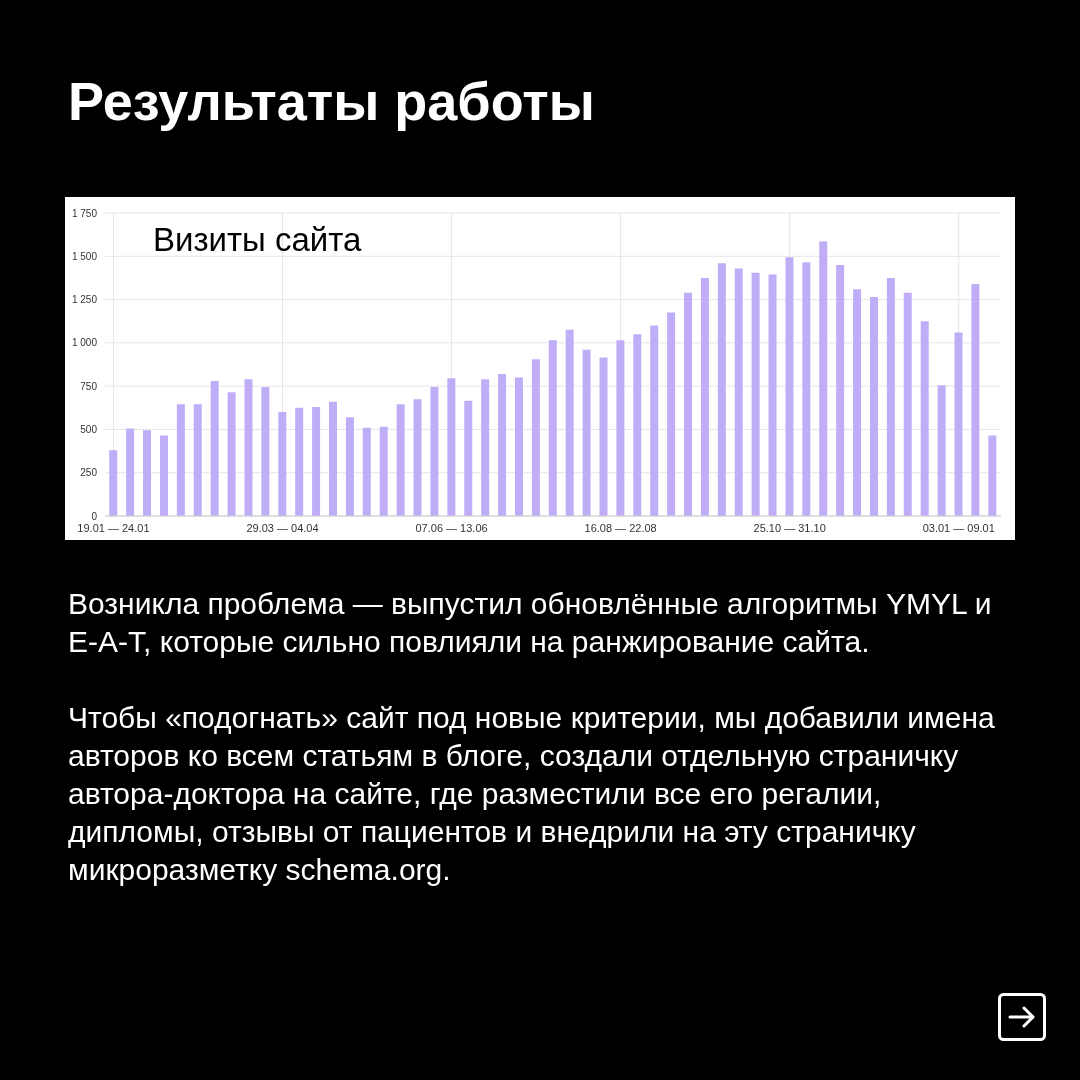  What do you see at coordinates (620, 527) in the screenshot?
I see `x-tick-label: 16.08 — 22.08` at bounding box center [620, 527].